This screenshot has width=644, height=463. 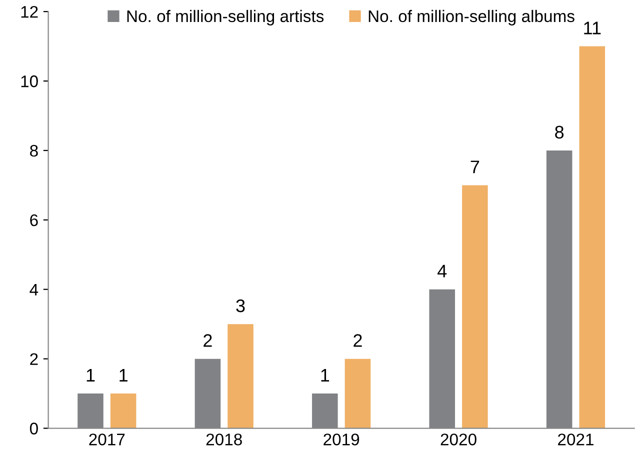 I want to click on data-label: 11, so click(x=592, y=28).